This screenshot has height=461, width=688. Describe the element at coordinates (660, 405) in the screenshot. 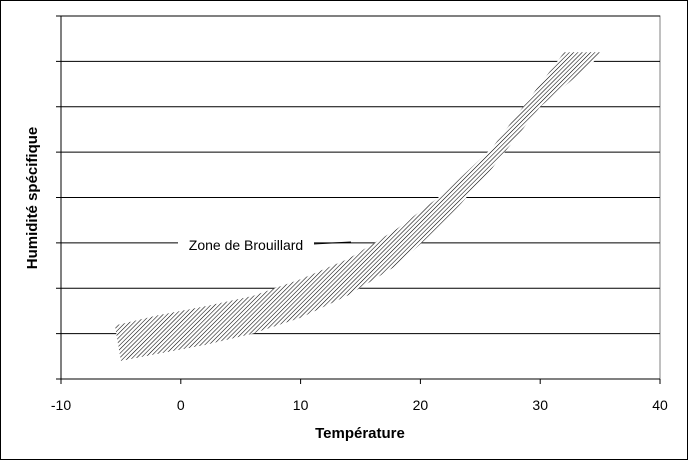

I see `x-tick-label: 40` at that location.